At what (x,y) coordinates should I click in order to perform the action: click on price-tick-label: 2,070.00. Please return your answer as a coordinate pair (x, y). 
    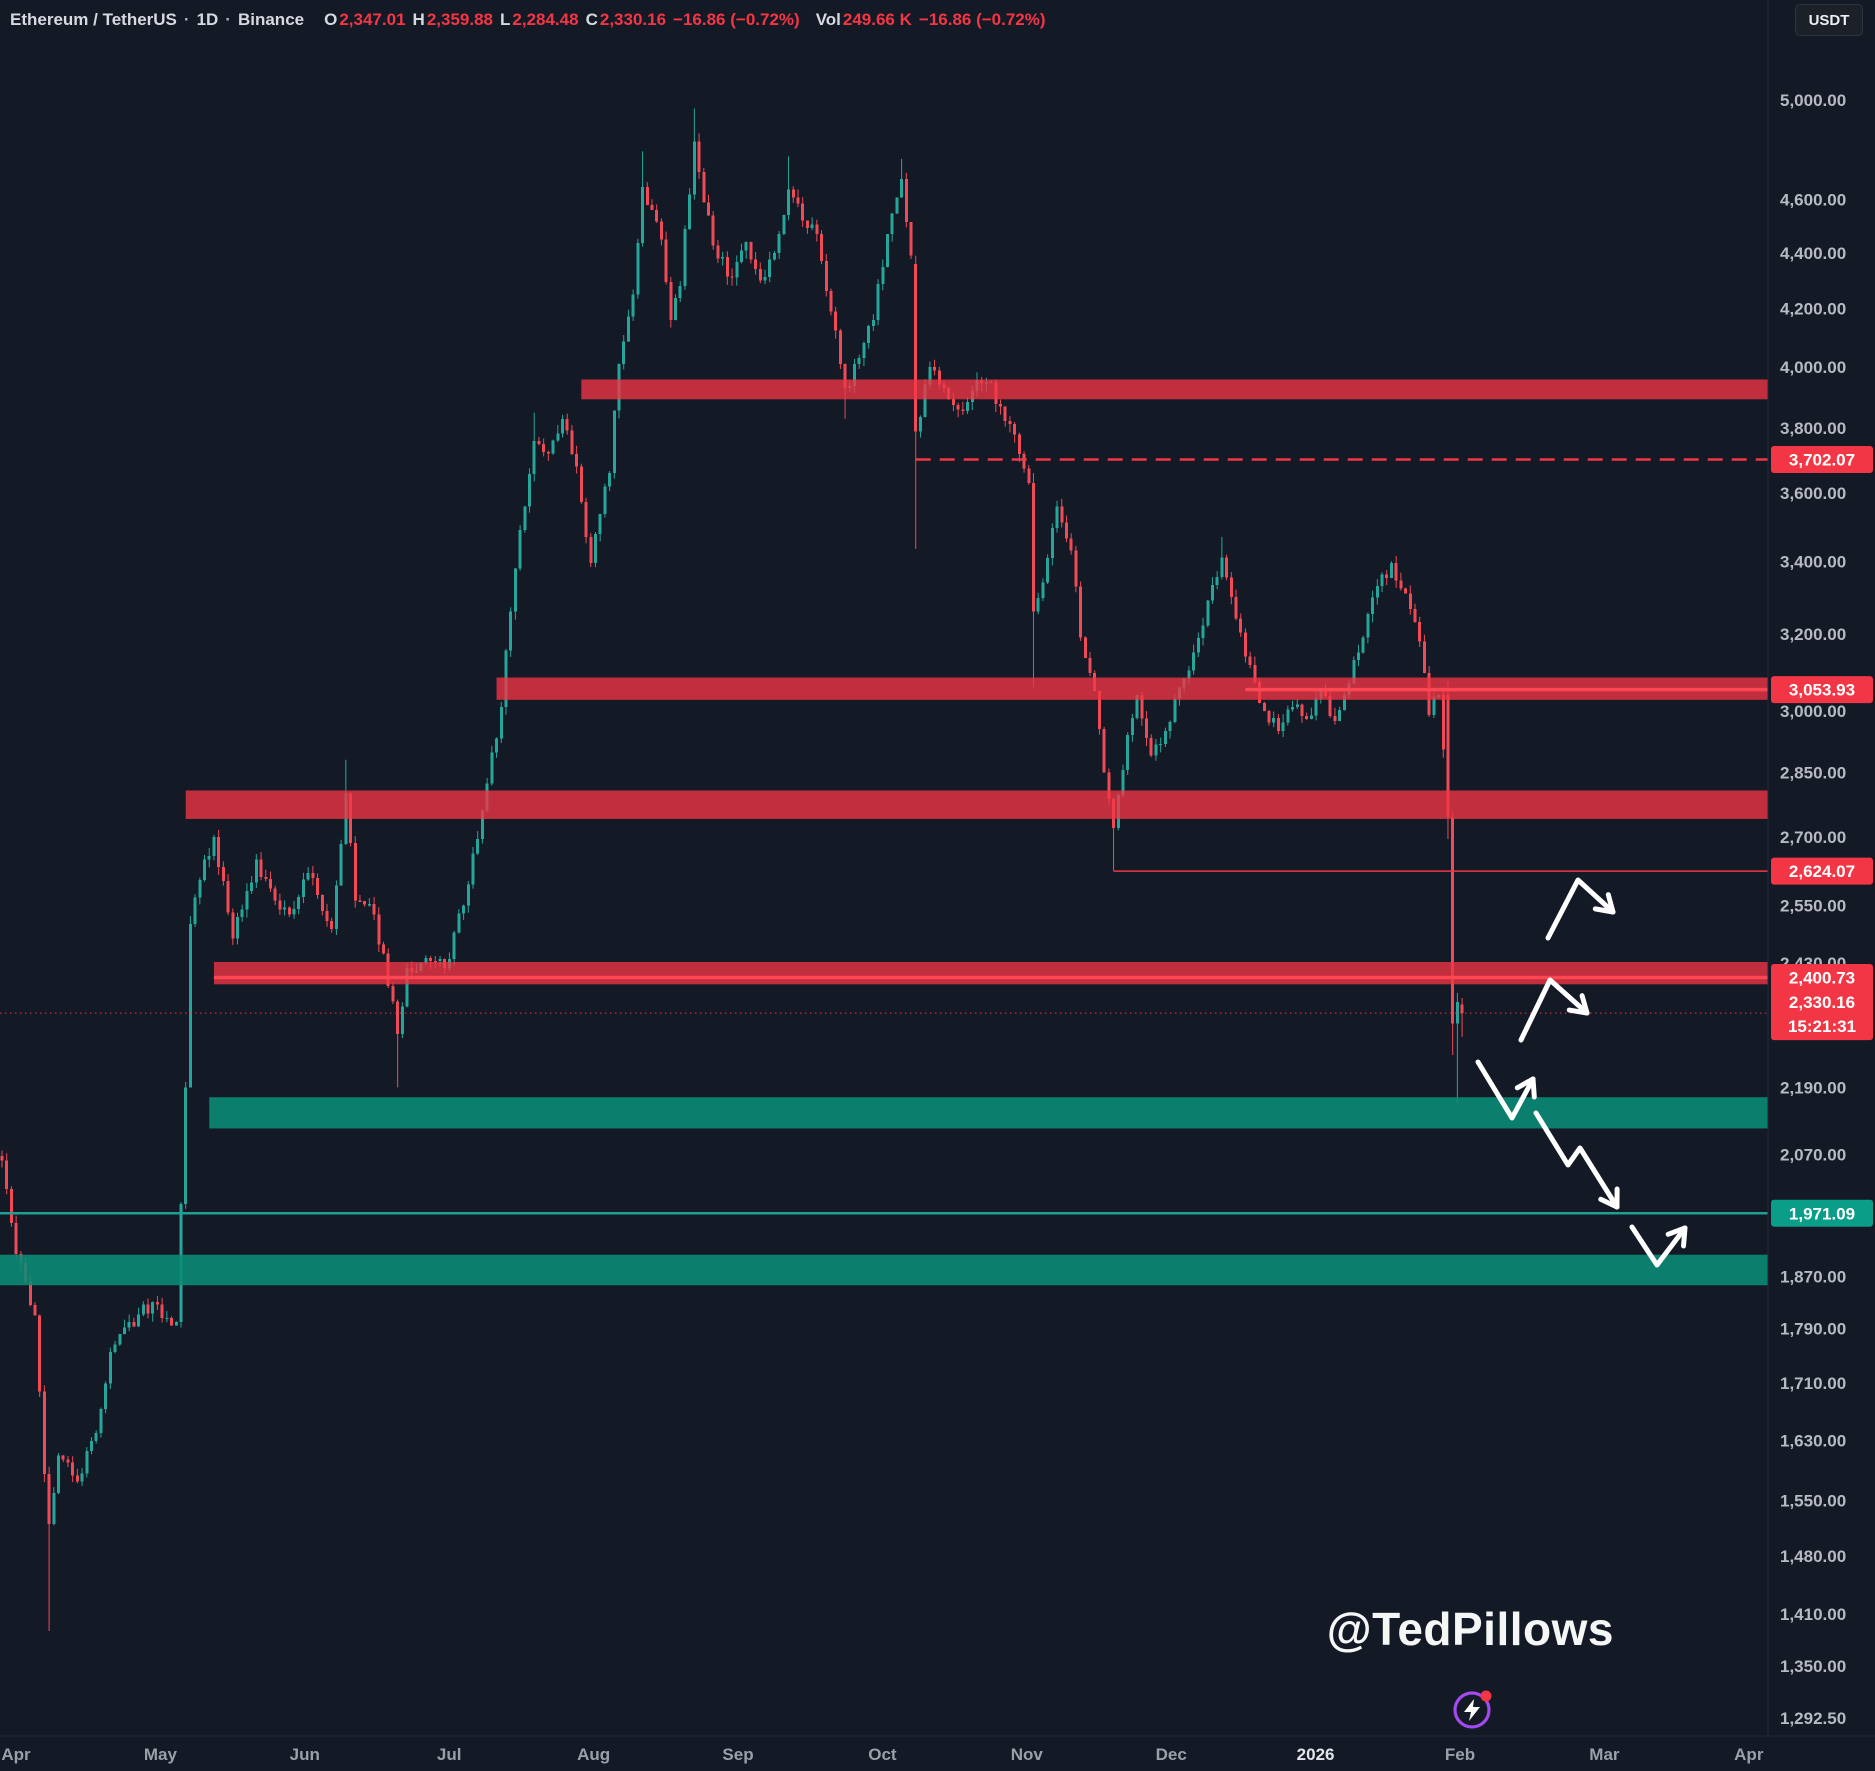
    Looking at the image, I should click on (1813, 1155).